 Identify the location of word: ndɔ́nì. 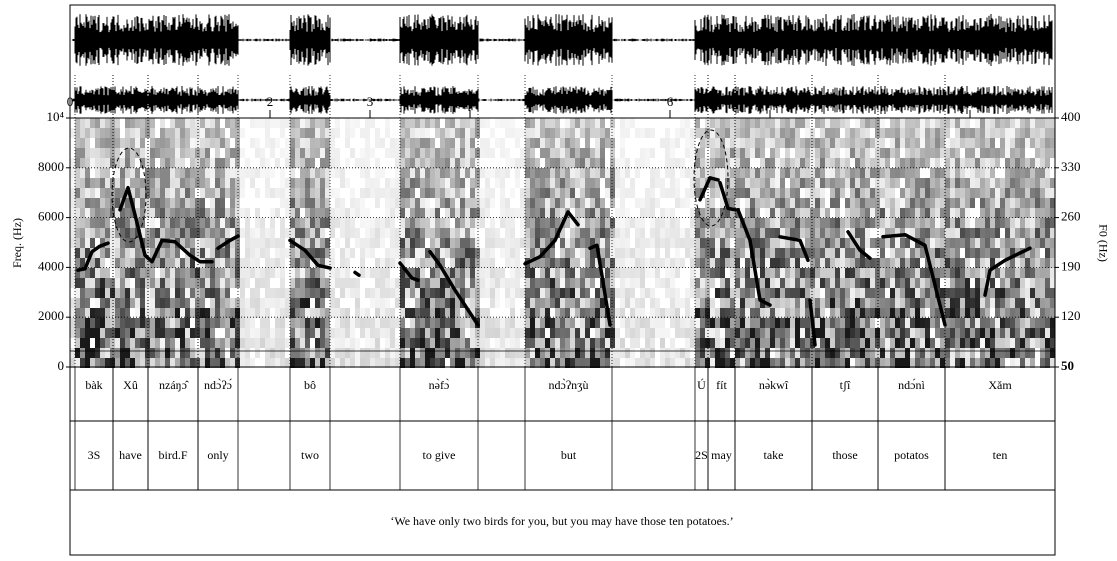
(911, 385).